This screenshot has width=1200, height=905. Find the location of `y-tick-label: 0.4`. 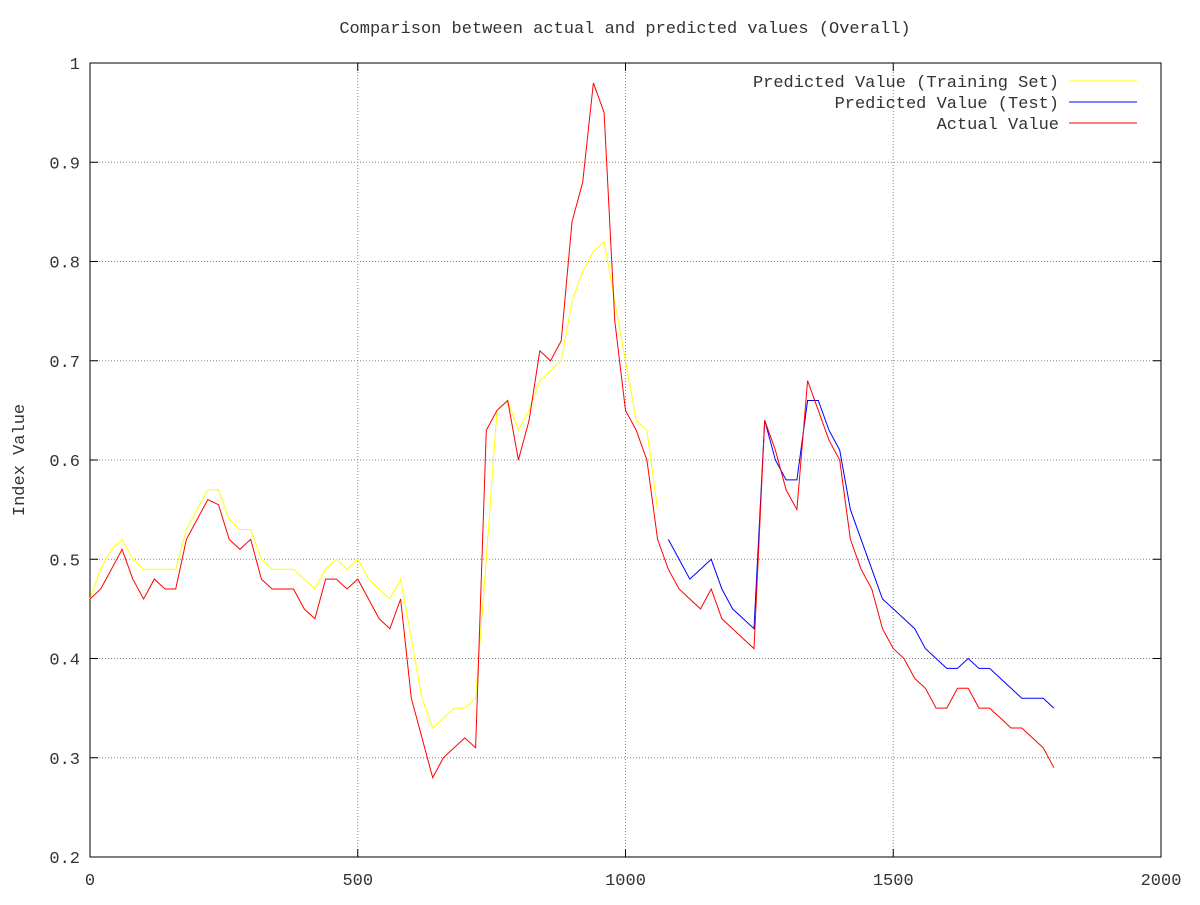

y-tick-label: 0.4 is located at coordinates (64, 661).